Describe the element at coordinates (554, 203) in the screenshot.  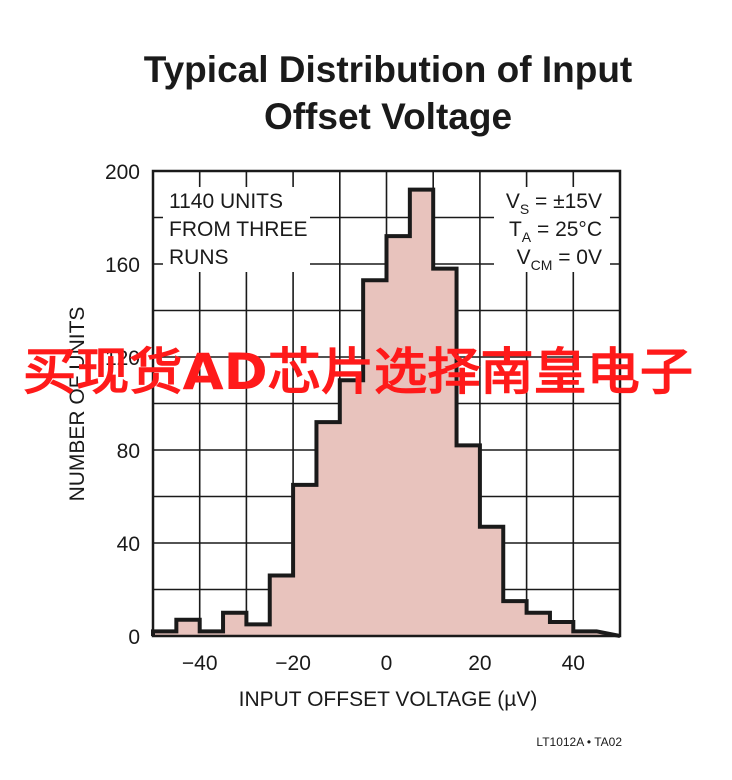
I see `annotation-vs: VS = ±15V` at that location.